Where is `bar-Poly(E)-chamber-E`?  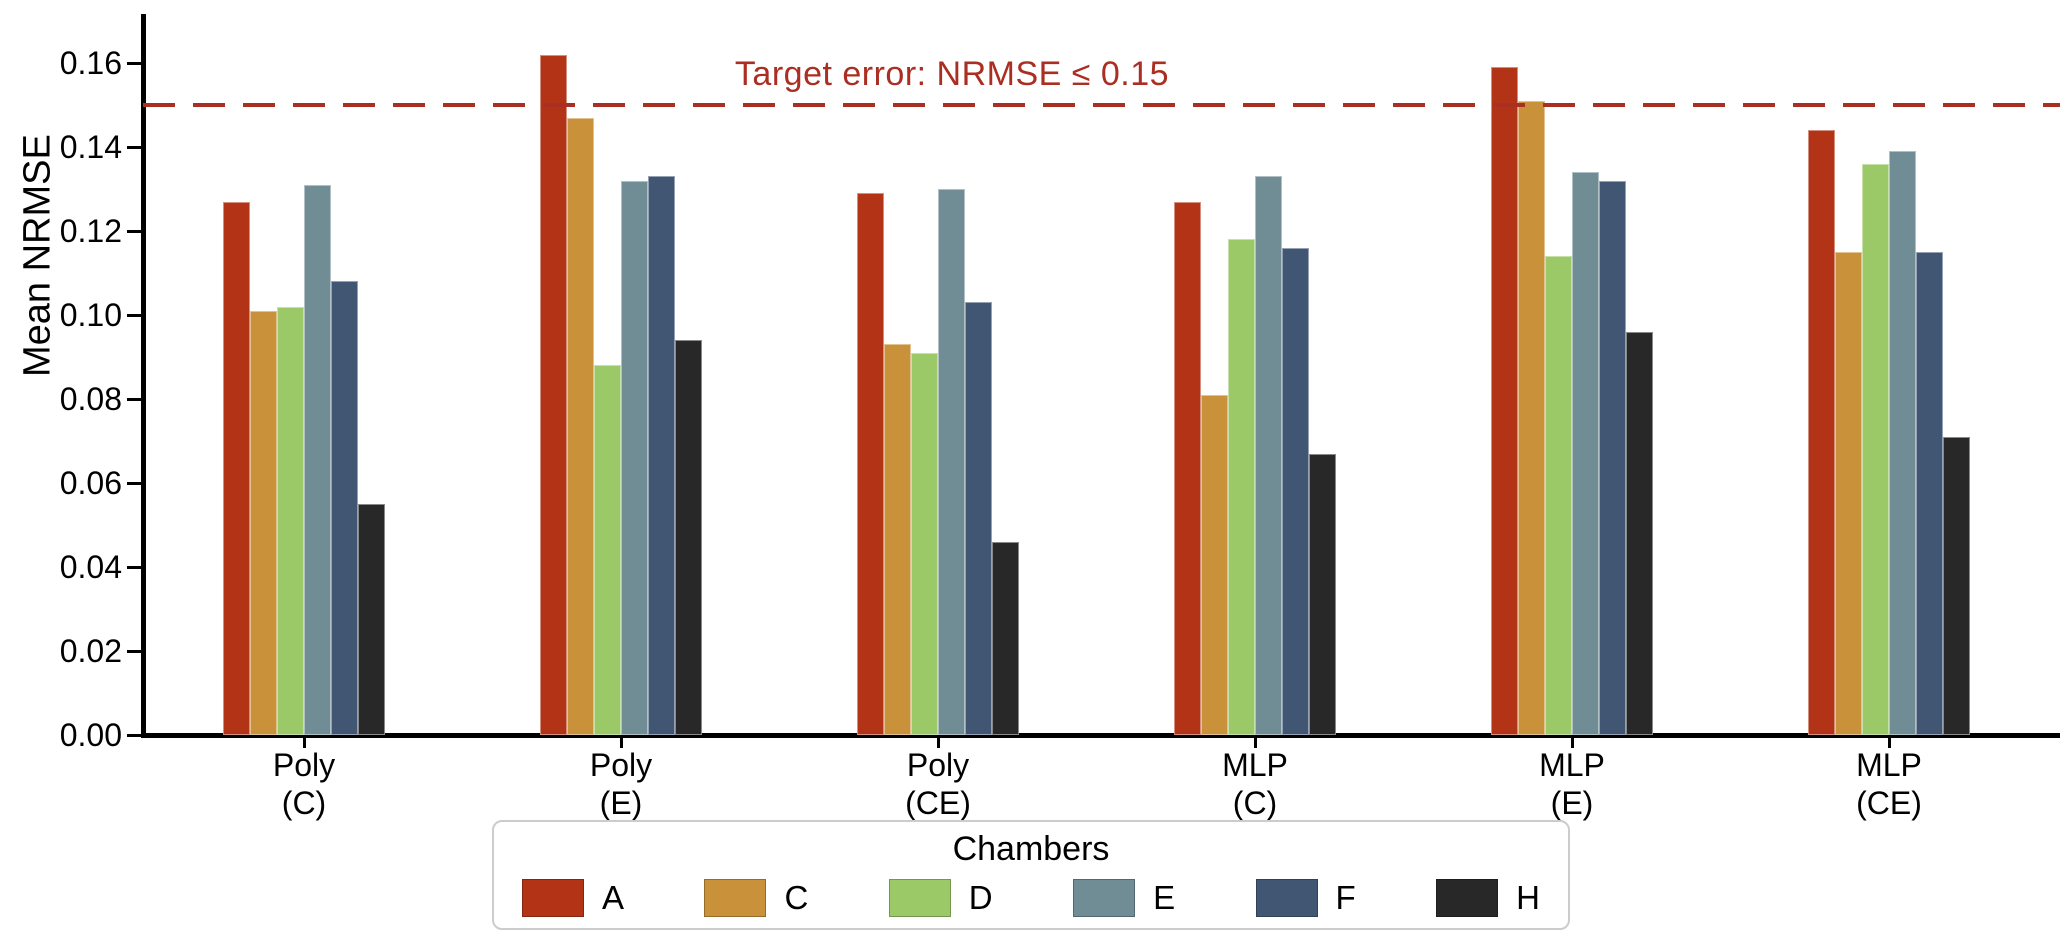
bar-Poly(E)-chamber-E is located at coordinates (634, 457).